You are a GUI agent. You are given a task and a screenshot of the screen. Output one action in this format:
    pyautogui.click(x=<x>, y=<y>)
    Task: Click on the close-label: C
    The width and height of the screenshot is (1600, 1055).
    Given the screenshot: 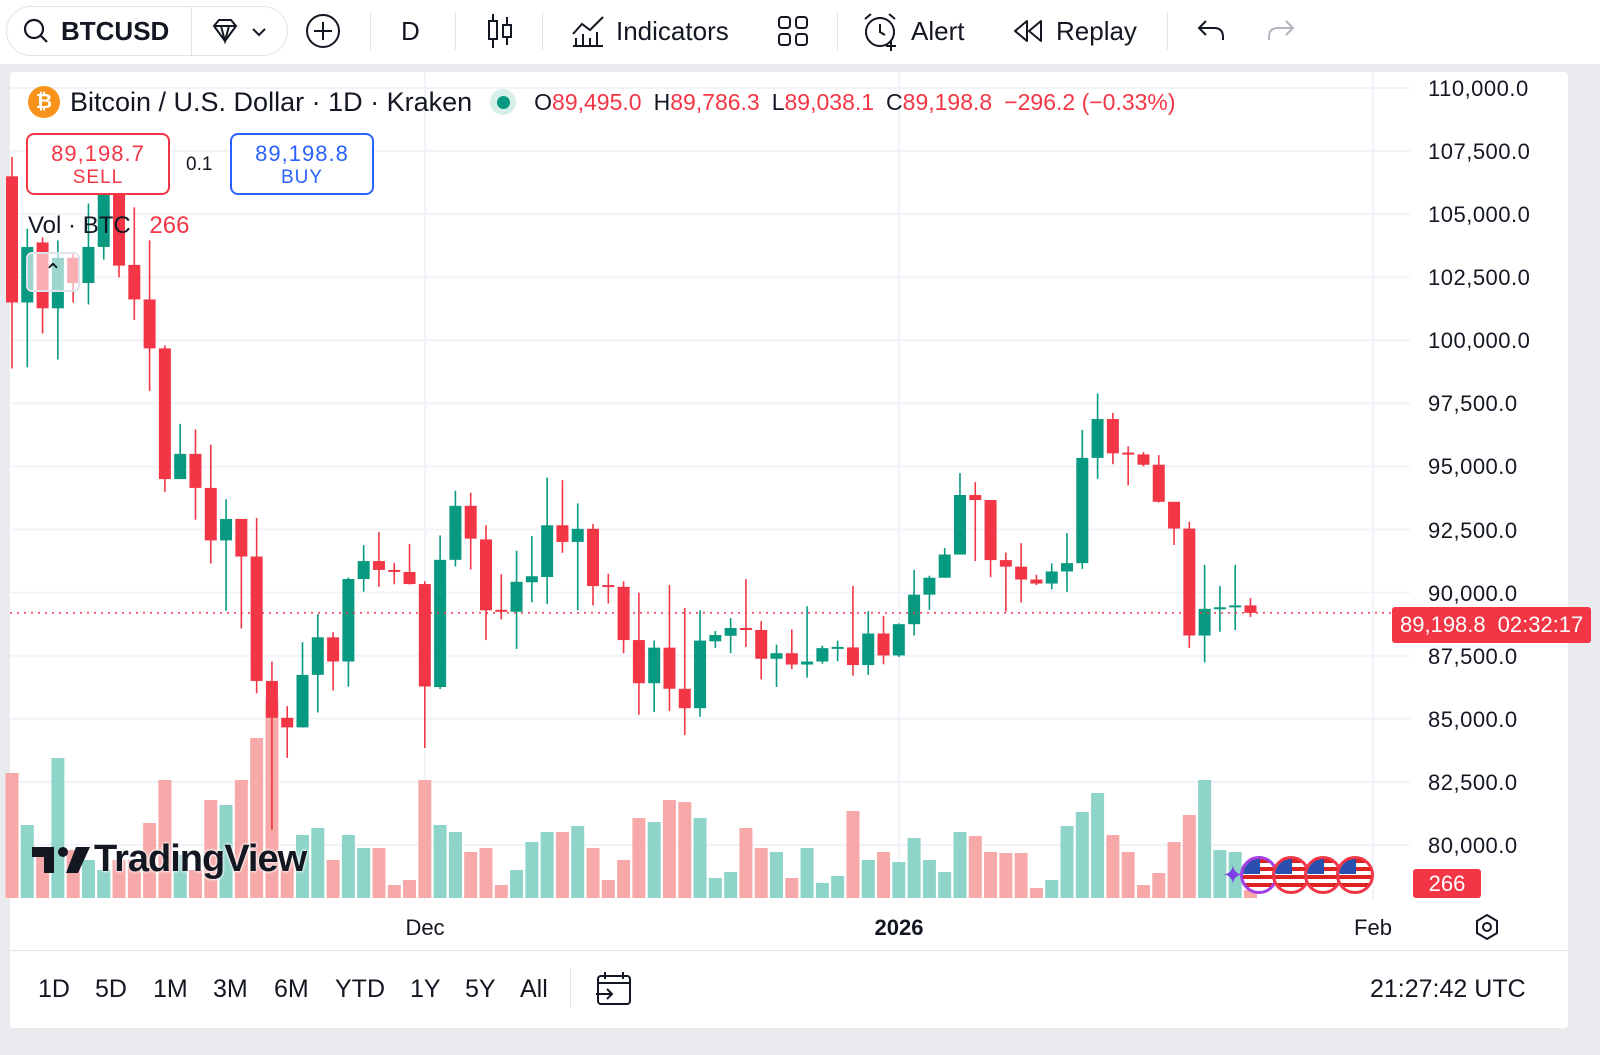 What is the action you would take?
    pyautogui.click(x=894, y=101)
    